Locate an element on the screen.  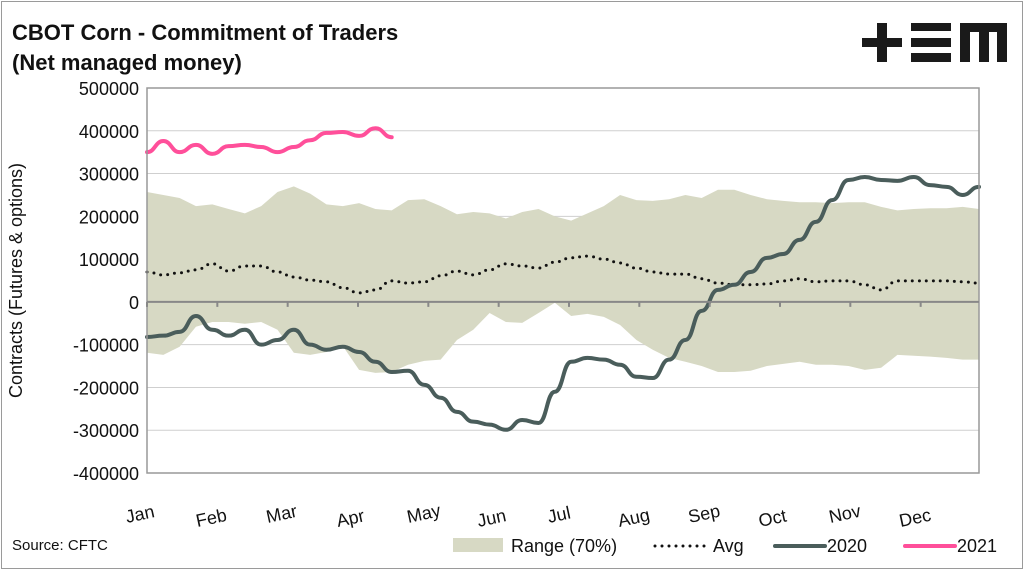
y-tick-label: 0 is located at coordinates (134, 303).